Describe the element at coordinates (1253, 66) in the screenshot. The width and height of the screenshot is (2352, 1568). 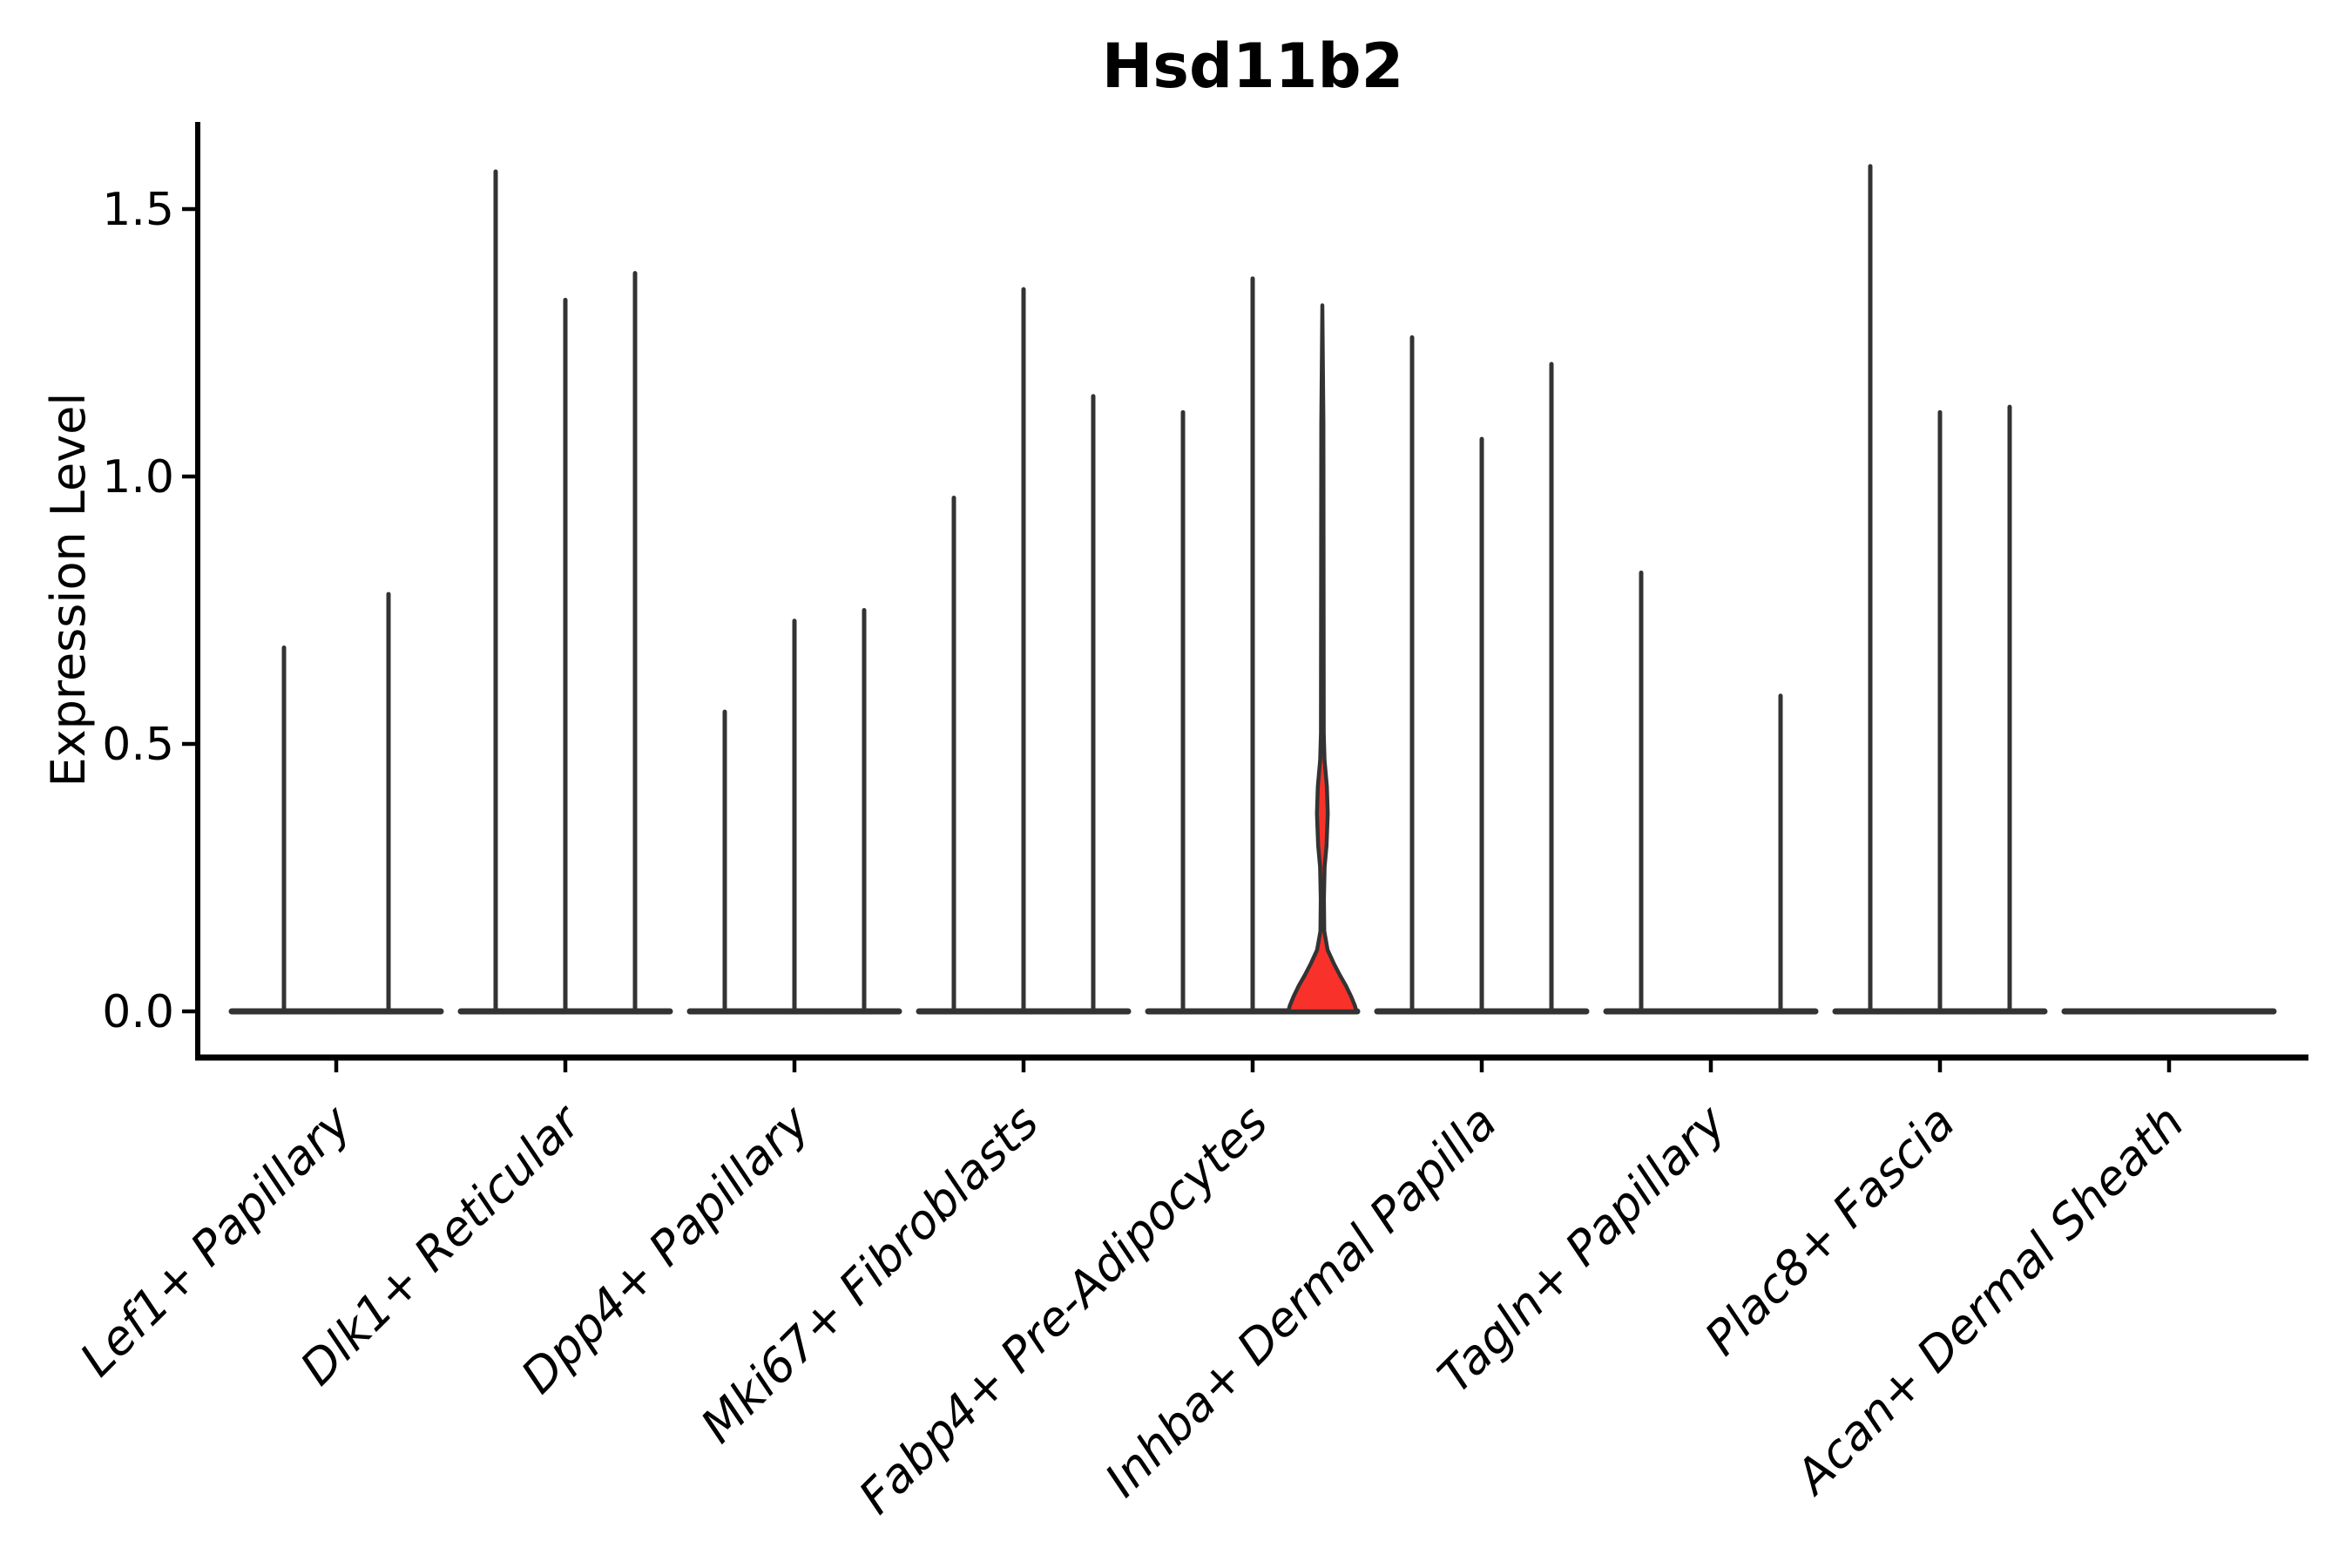
I see `chart-title: Hsd11b2` at that location.